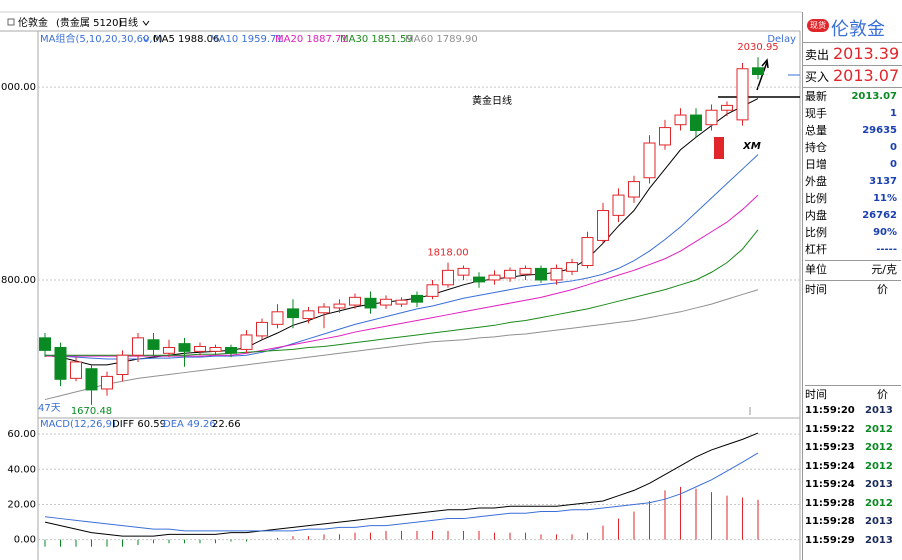 The image size is (902, 560). Describe the element at coordinates (853, 410) in the screenshot. I see `tick-row: 11:59:20 2013` at that location.